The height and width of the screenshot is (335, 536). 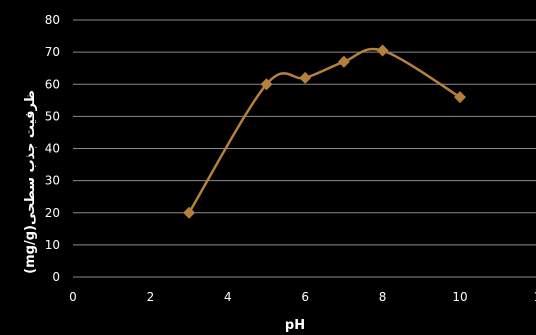 What do you see at coordinates (56, 277) in the screenshot?
I see `y-tick-label: 0` at bounding box center [56, 277].